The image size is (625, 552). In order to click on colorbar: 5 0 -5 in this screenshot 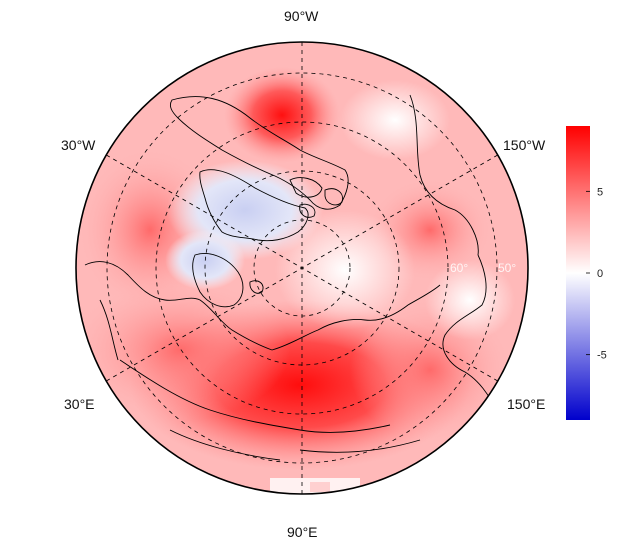, I will do `click(586, 273)`.